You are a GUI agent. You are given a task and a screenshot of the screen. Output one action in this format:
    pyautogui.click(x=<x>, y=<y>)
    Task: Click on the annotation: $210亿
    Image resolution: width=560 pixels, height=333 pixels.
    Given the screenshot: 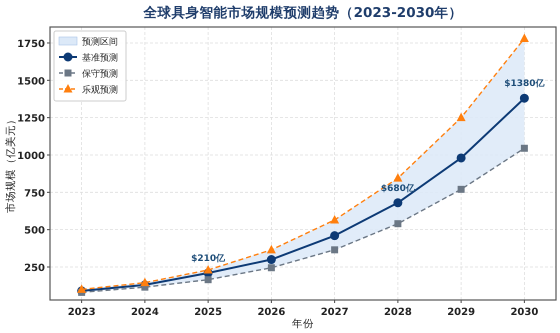 What is the action you would take?
    pyautogui.click(x=208, y=258)
    